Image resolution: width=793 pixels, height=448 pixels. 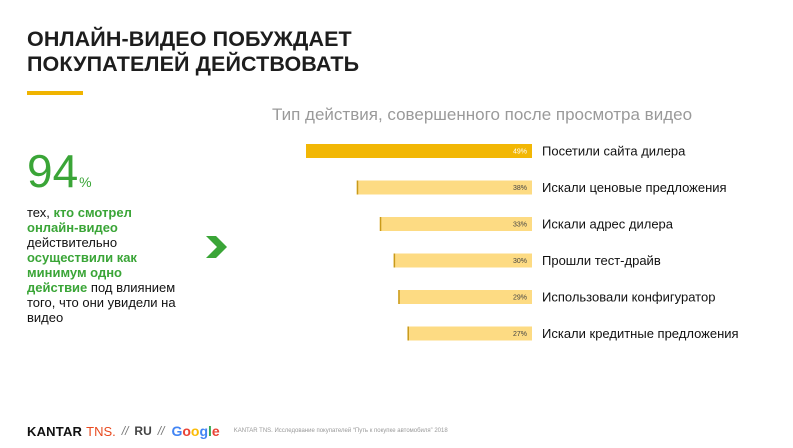 I want to click on google-letter: l, so click(x=210, y=431).